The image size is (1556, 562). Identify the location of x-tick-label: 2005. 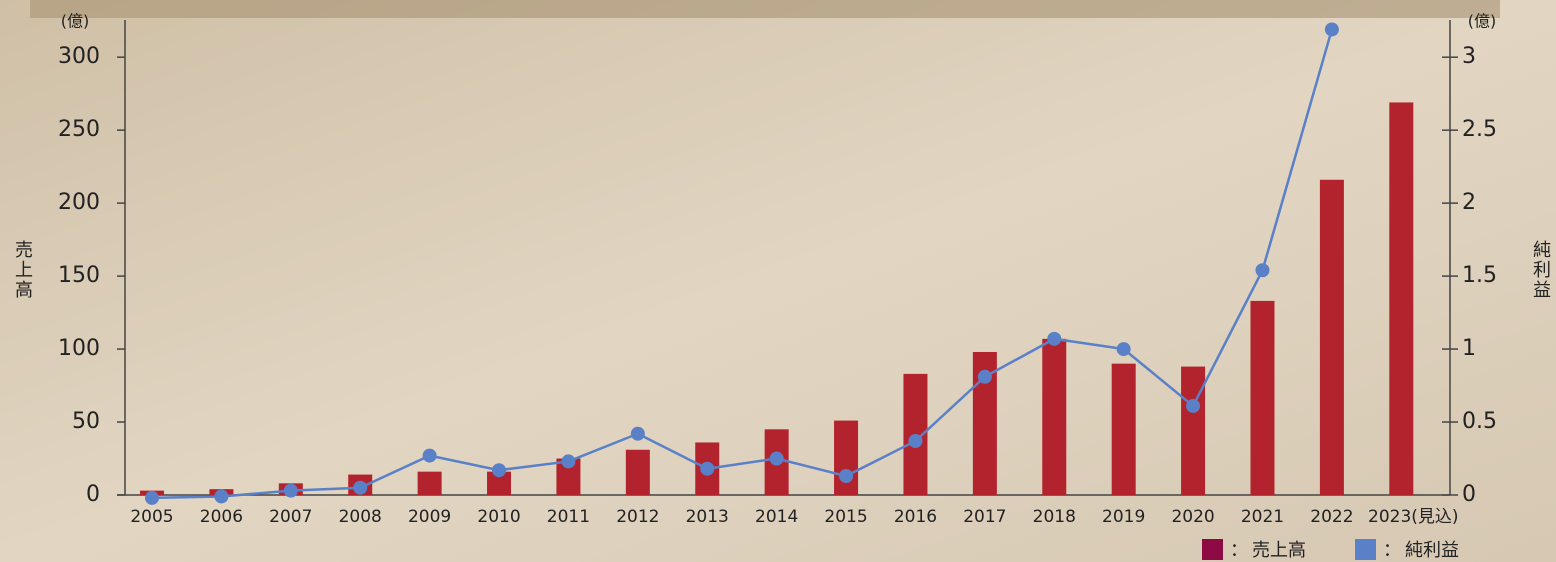
(151, 517).